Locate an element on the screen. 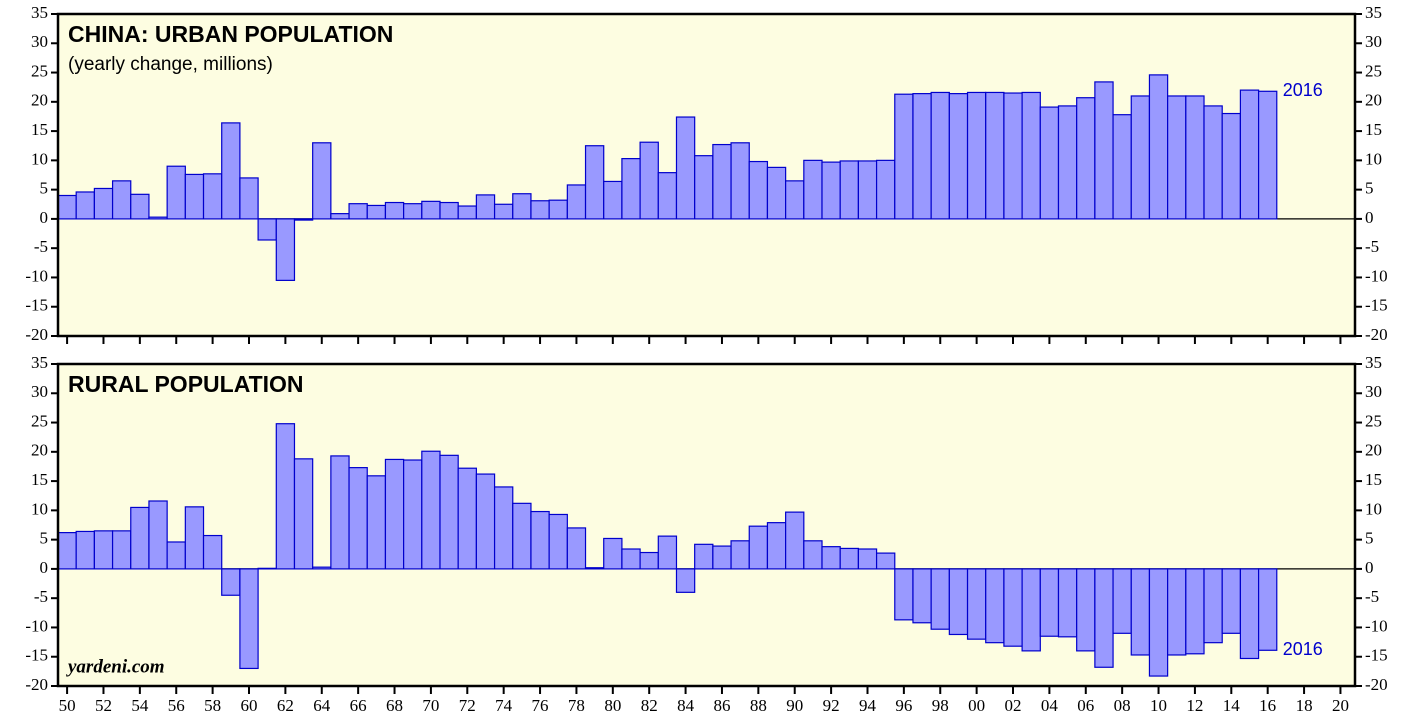 Image resolution: width=1424 pixels, height=719 pixels. y-tick-label: 5 is located at coordinates (1369, 188).